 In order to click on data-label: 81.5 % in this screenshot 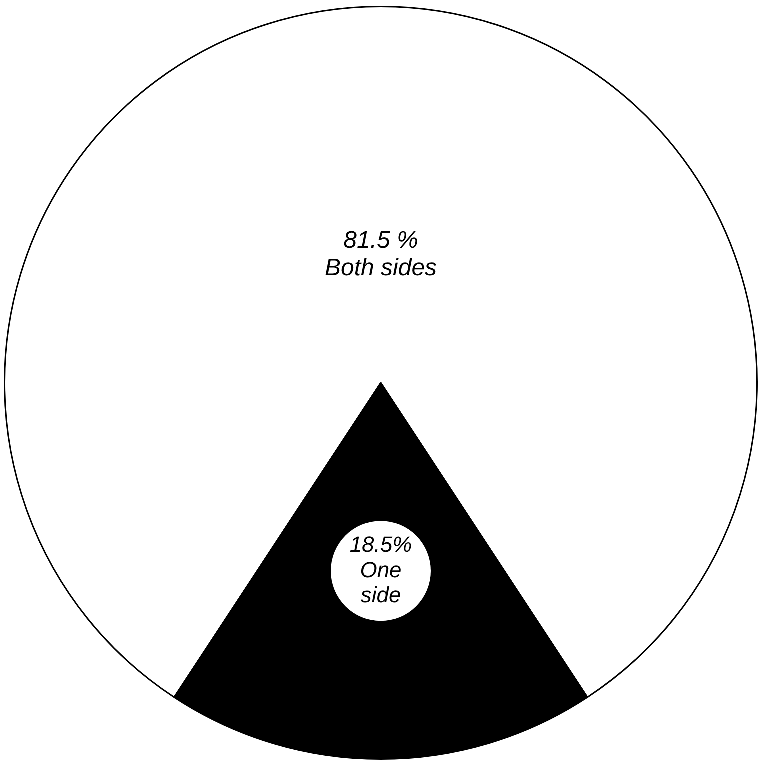, I will do `click(381, 240)`.